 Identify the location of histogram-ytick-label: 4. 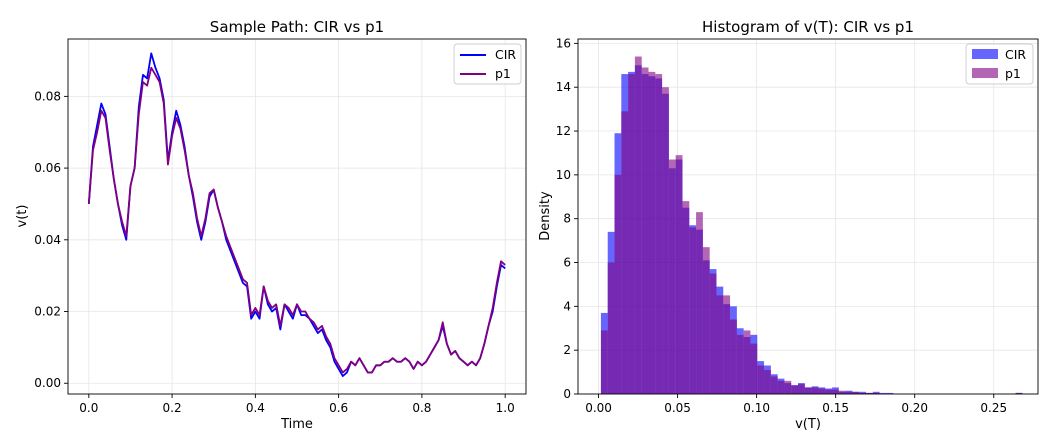
(567, 306).